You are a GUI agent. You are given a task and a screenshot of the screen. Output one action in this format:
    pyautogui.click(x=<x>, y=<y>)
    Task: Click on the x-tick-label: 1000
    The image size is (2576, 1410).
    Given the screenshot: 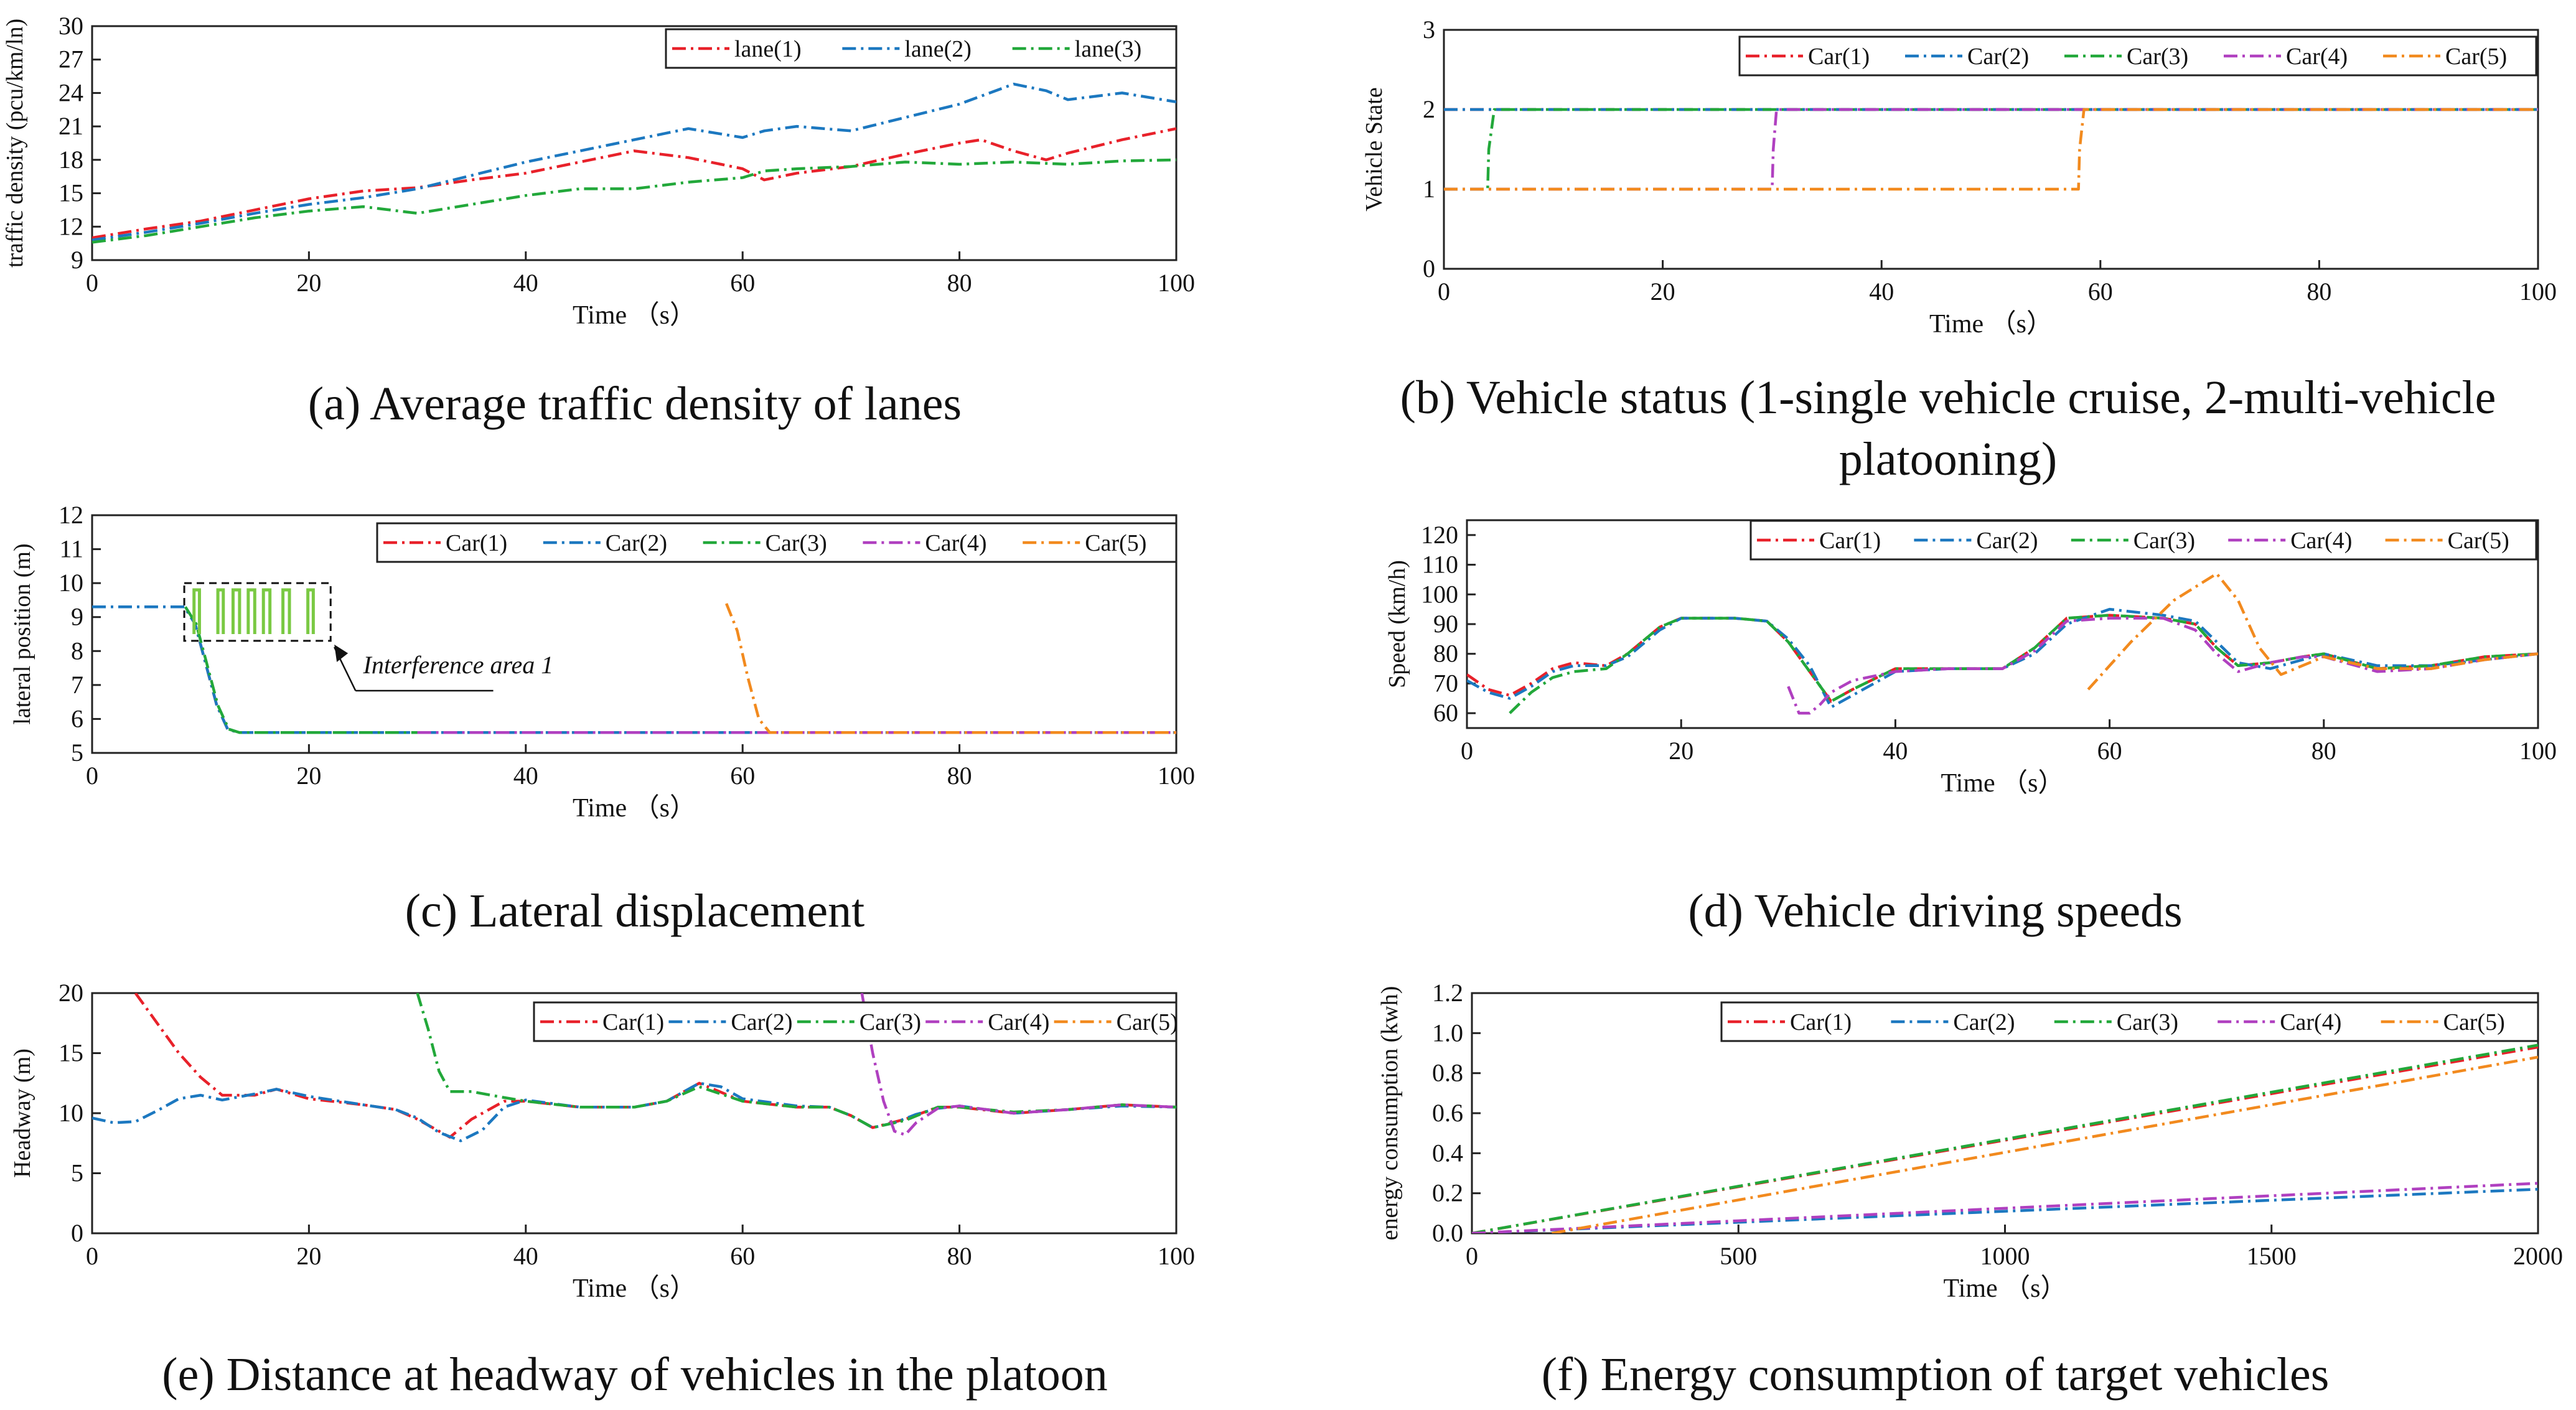 What is the action you would take?
    pyautogui.click(x=2005, y=1256)
    